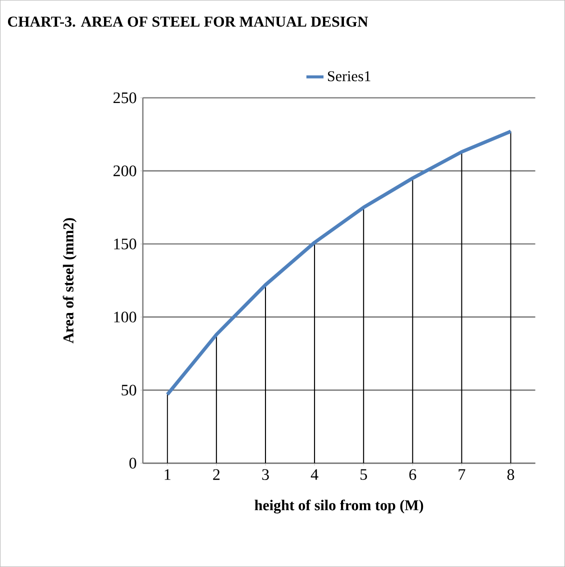 The width and height of the screenshot is (565, 567). What do you see at coordinates (125, 317) in the screenshot?
I see `y-tick-label: 100` at bounding box center [125, 317].